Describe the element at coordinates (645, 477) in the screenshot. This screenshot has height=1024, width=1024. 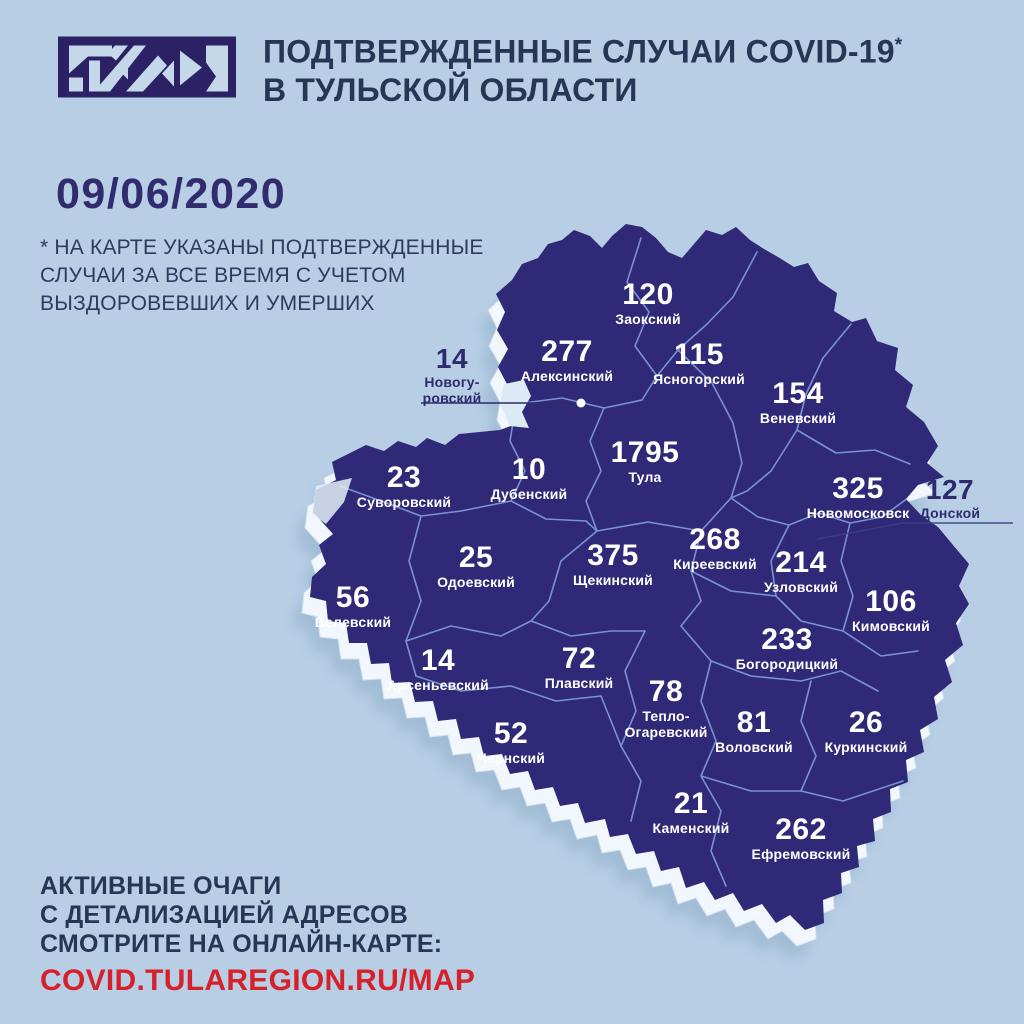
I see `district-name: Тула` at that location.